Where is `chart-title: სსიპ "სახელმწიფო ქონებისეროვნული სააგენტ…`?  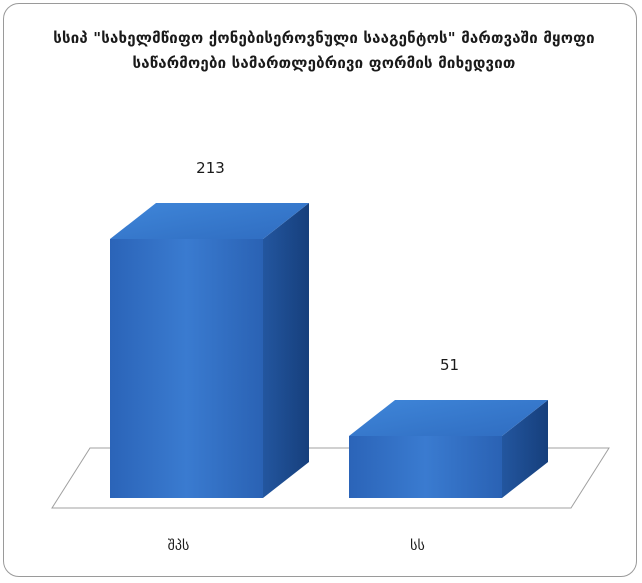 chart-title: სსიპ "სახელმწიფო ქონებისეროვნული სააგენტ… is located at coordinates (324, 50).